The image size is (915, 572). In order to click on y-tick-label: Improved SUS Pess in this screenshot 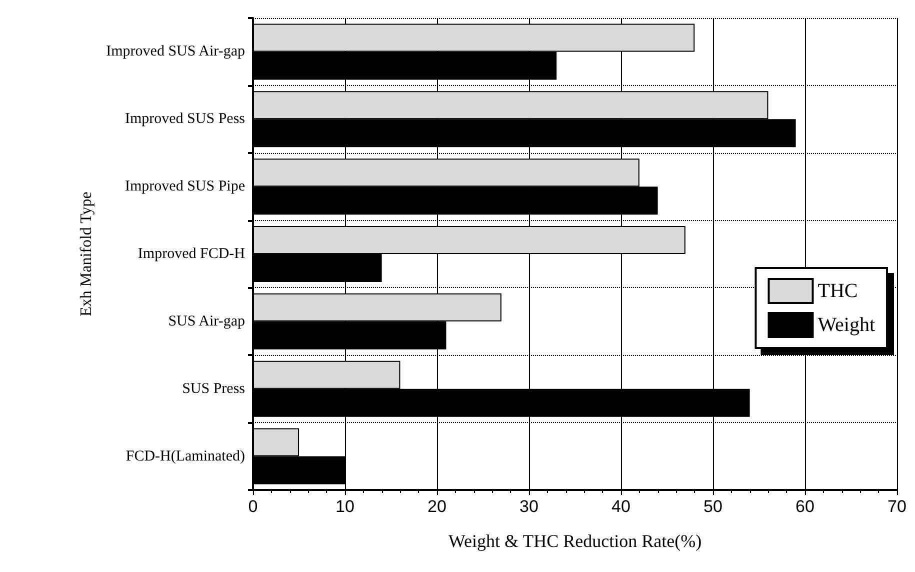, I will do `click(185, 119)`.